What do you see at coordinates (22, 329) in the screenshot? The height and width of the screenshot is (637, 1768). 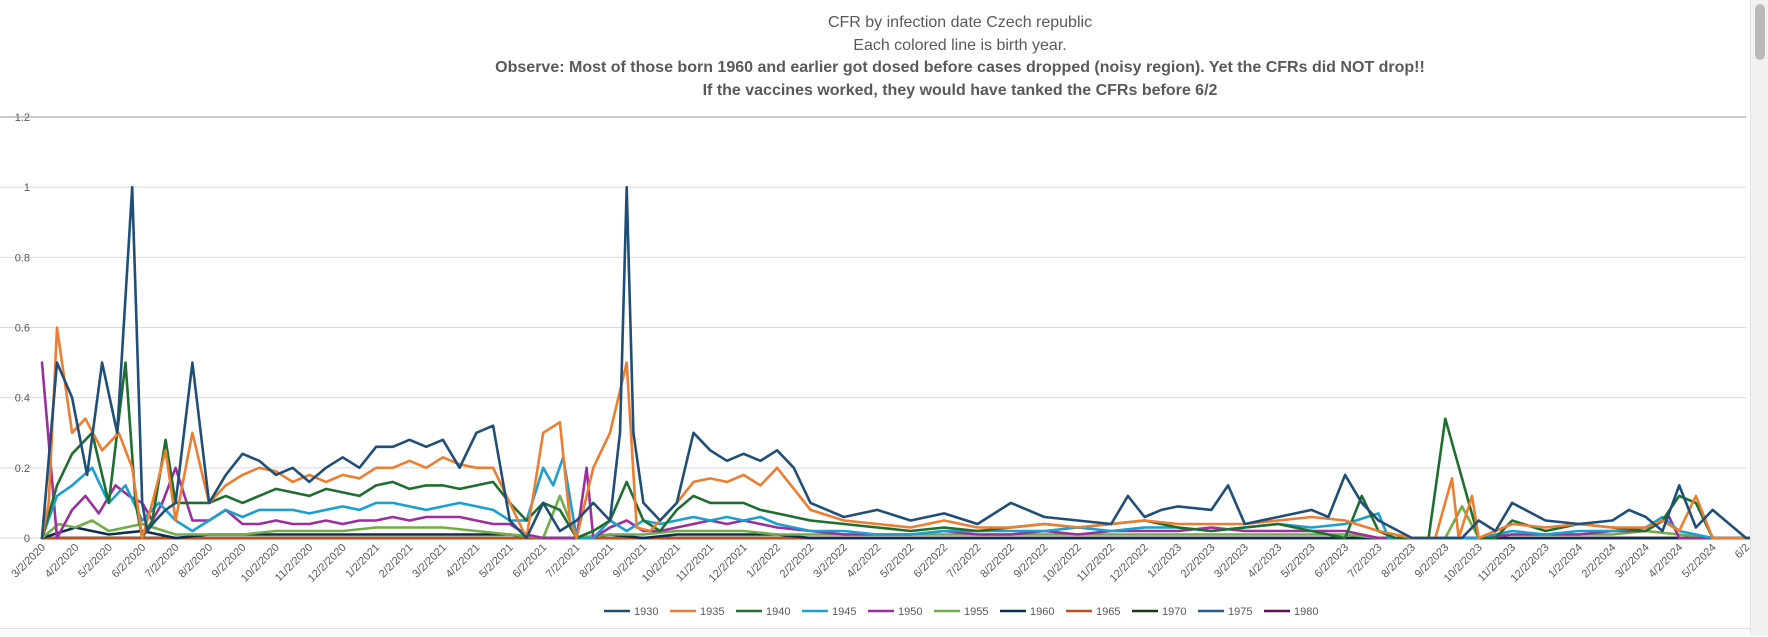 I see `y-tick-label: 0.6` at bounding box center [22, 329].